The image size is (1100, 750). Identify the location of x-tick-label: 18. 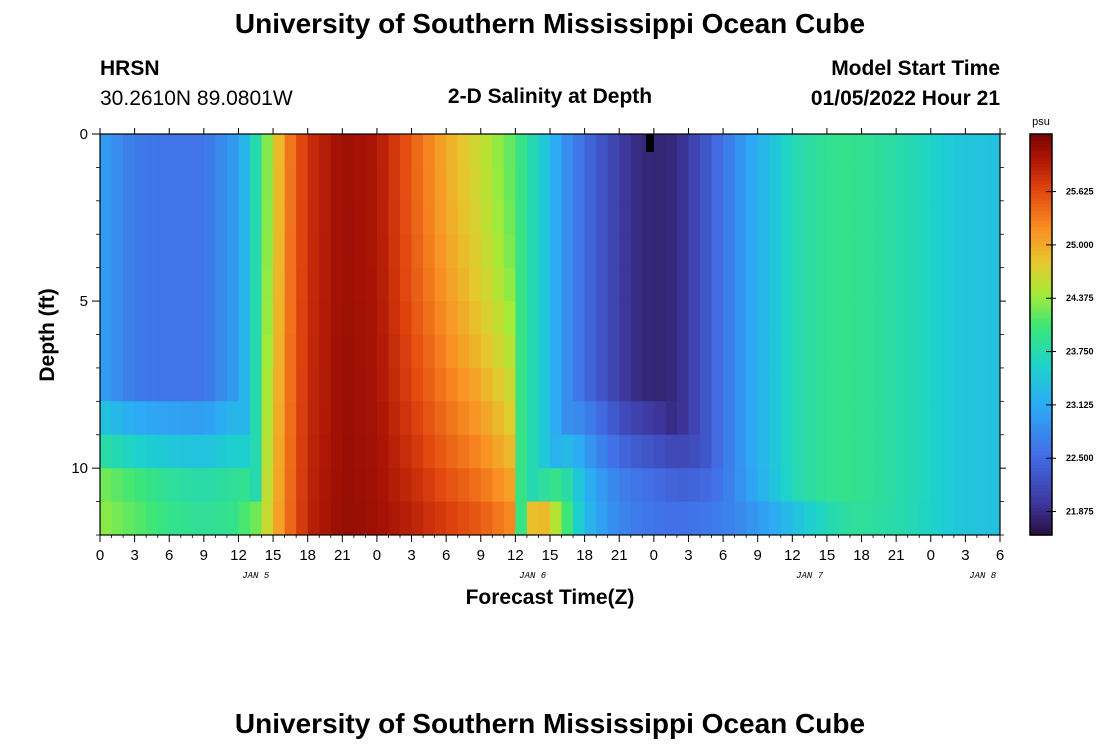
(584, 555).